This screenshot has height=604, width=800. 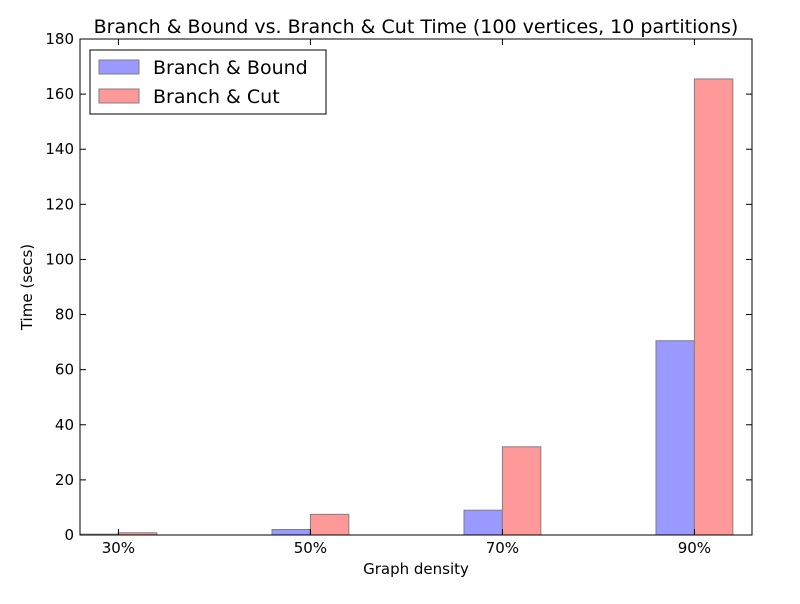 What do you see at coordinates (208, 82) in the screenshot?
I see `legend: Branch & Bound Branch & Cut` at bounding box center [208, 82].